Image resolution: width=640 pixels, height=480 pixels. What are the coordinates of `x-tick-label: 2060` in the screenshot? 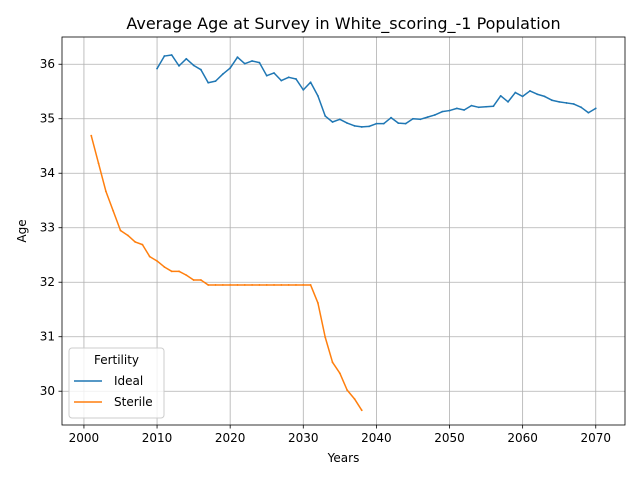 It's located at (522, 438).